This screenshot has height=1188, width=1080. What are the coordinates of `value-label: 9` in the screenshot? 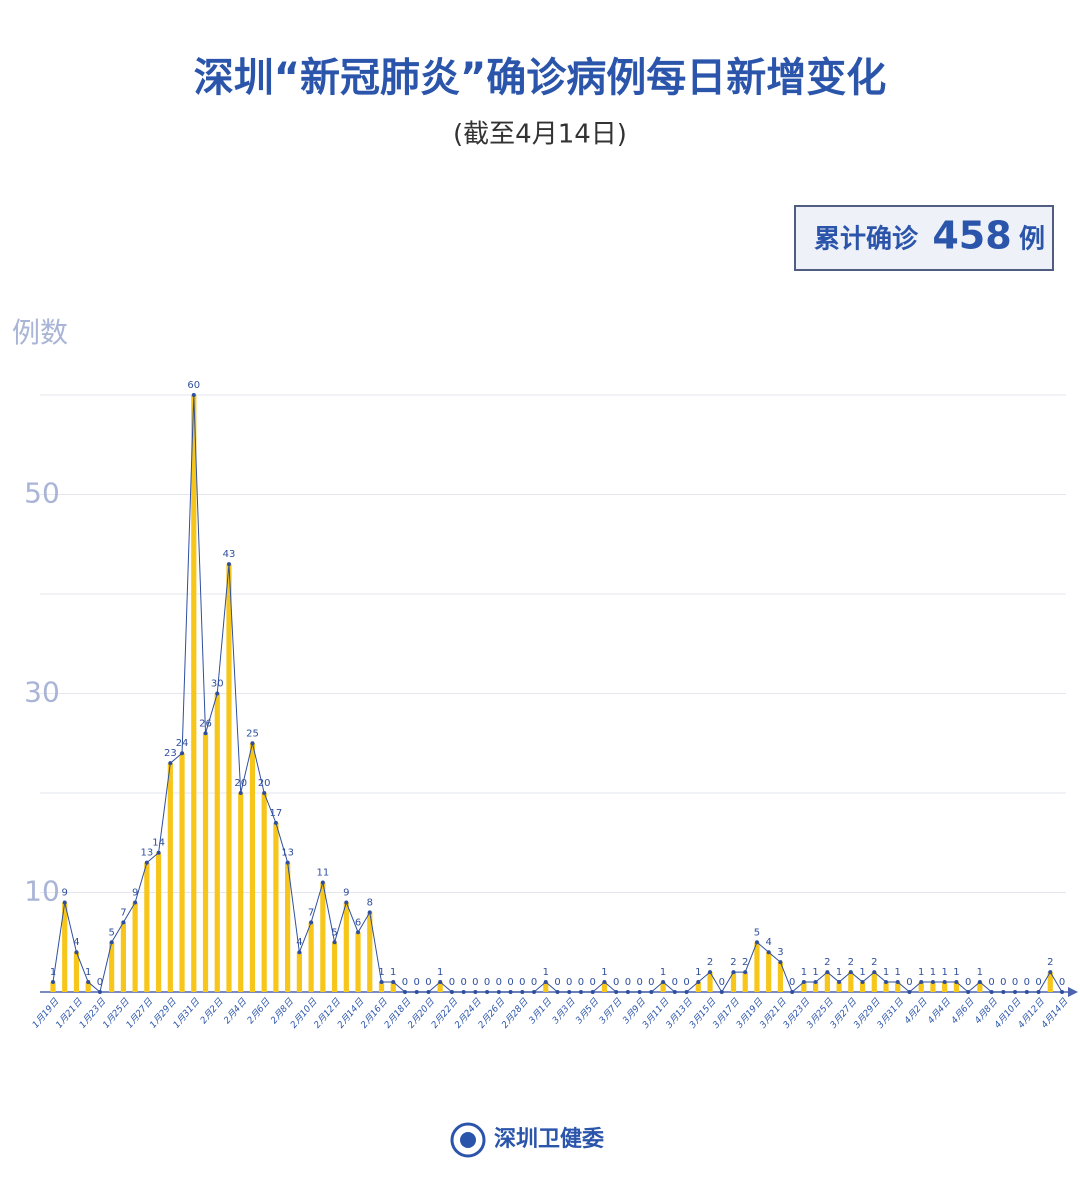 It's located at (346, 892).